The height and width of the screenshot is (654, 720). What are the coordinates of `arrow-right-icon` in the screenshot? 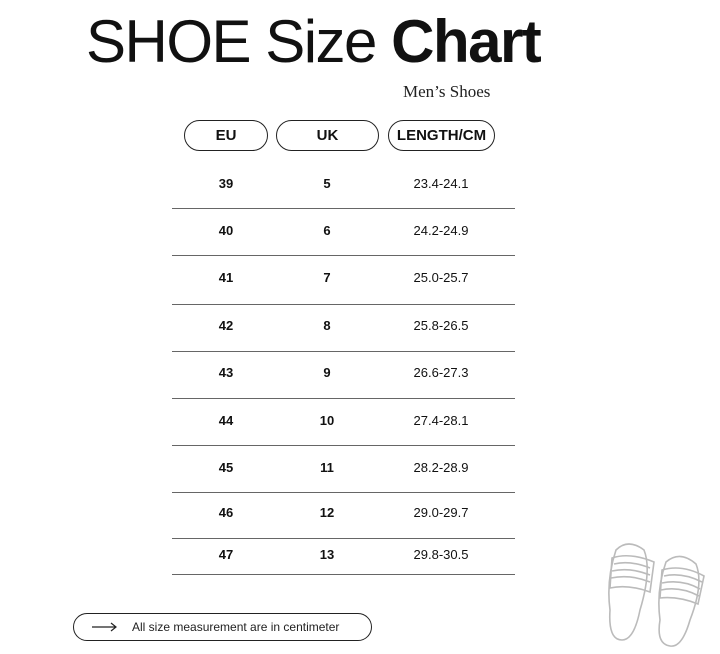 It's located at (104, 627).